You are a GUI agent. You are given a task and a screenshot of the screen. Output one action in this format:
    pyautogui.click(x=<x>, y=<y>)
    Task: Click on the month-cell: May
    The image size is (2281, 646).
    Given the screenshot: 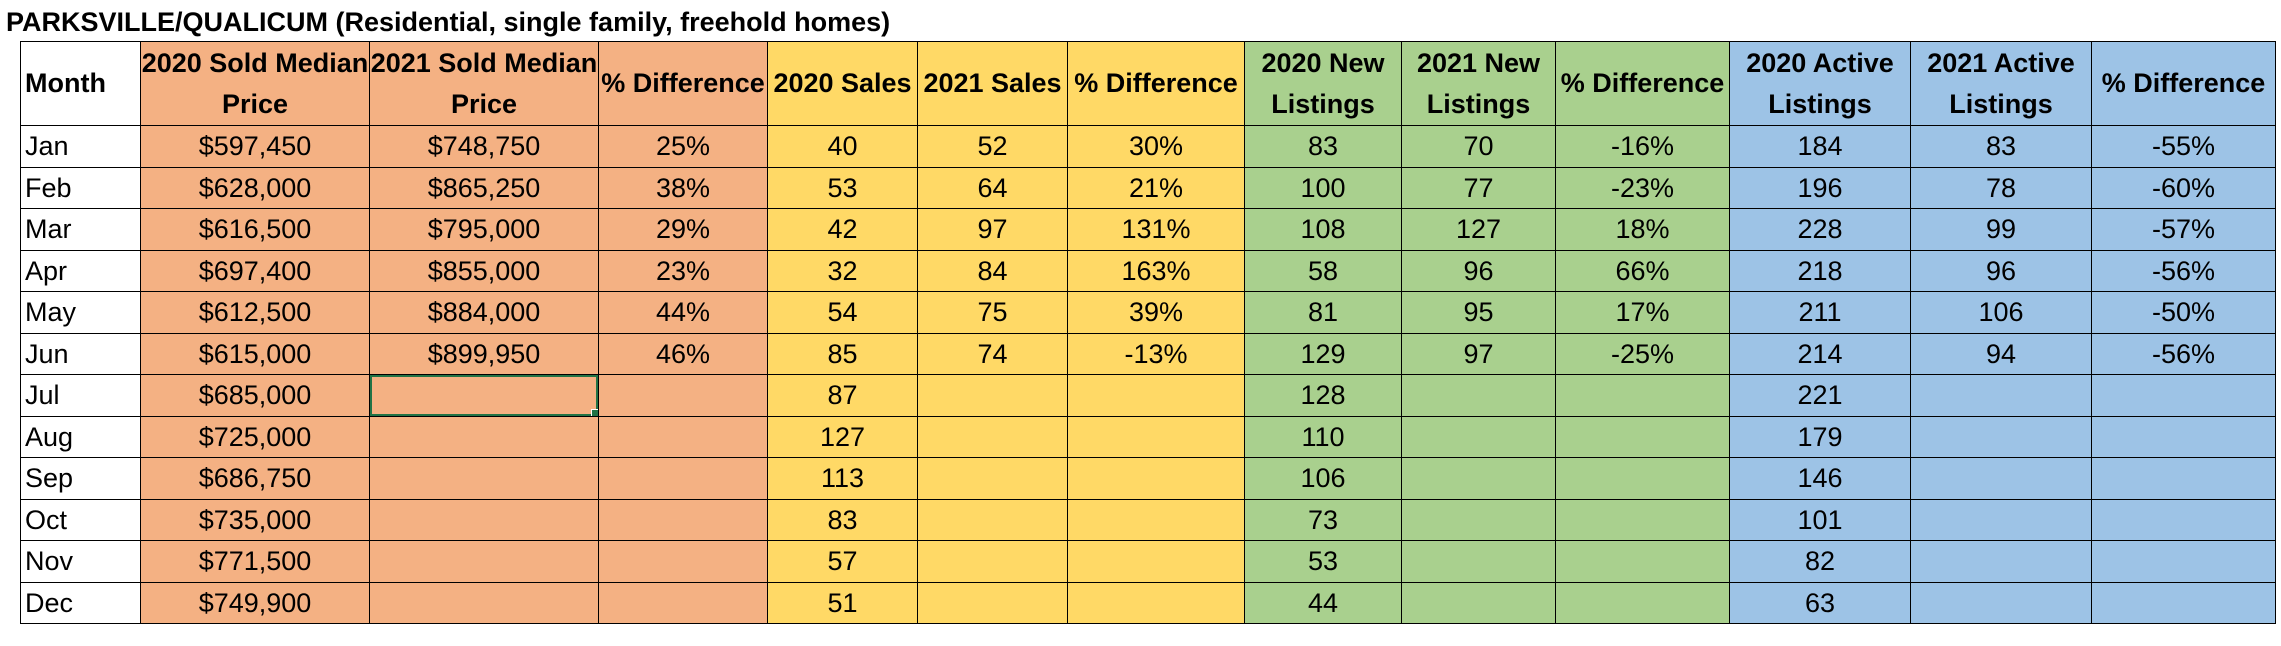 What is the action you would take?
    pyautogui.click(x=80, y=312)
    